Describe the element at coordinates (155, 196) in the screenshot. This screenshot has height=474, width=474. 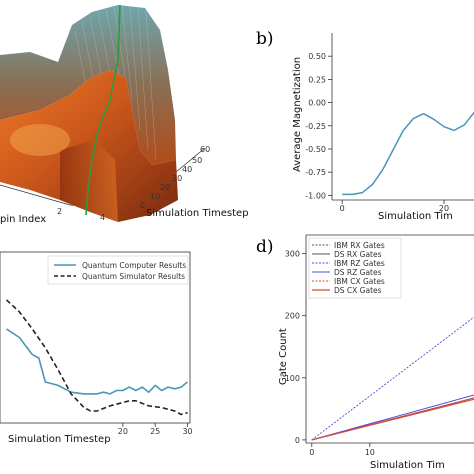
I see `a-x-tick: 10` at that location.